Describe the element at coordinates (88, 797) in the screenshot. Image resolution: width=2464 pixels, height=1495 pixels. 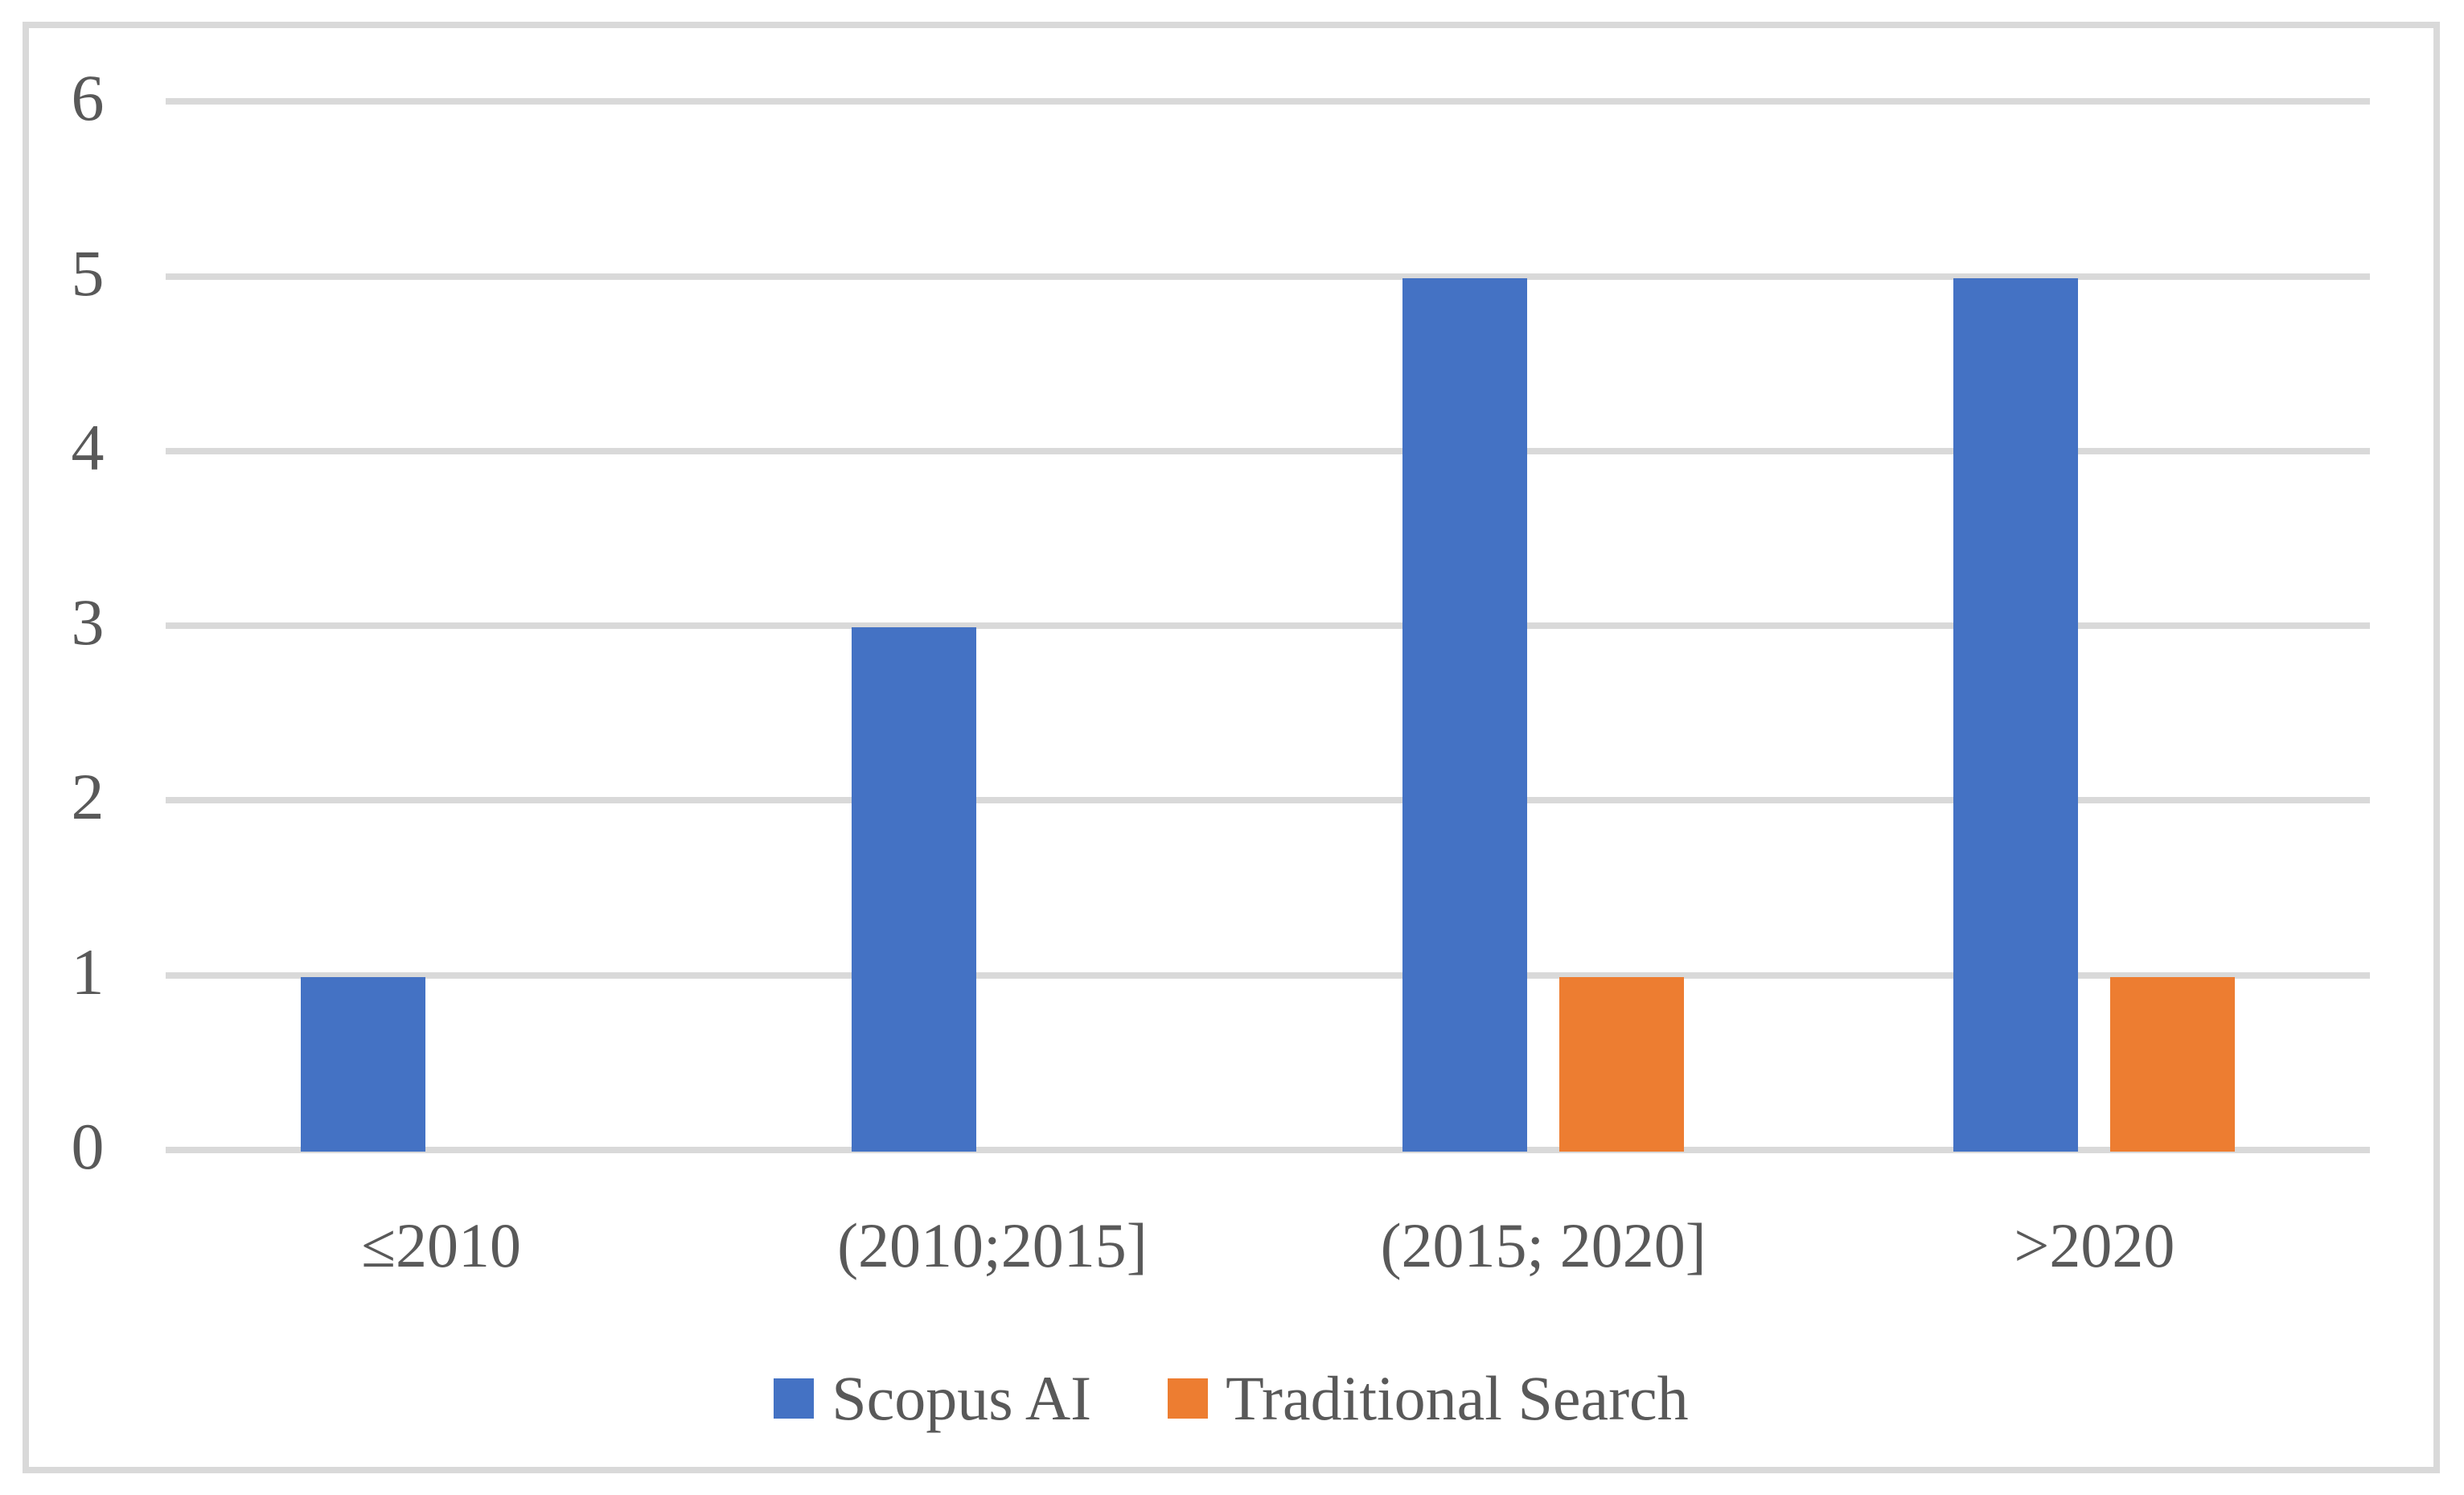
I see `y-axis-tick-label: 2` at that location.